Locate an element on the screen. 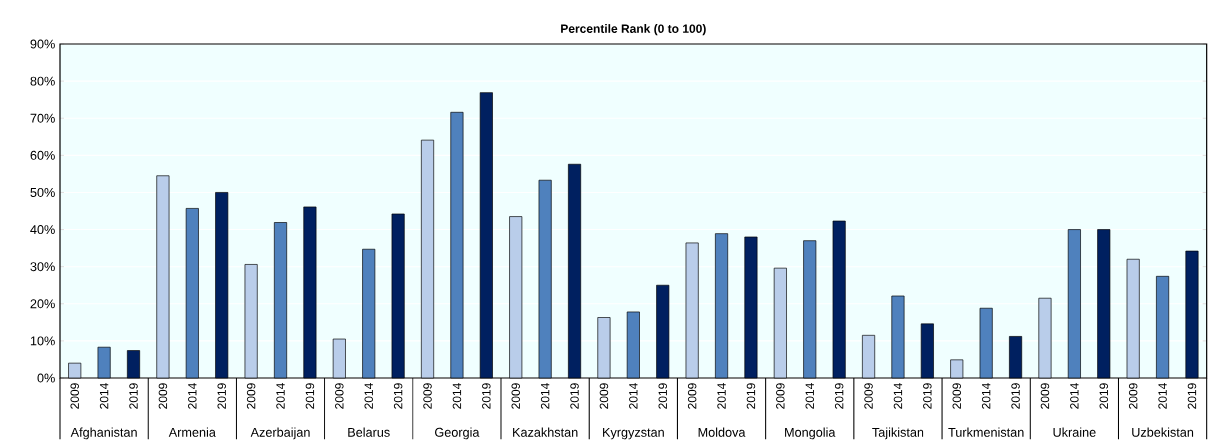 The image size is (1211, 440). y-tick-label: 20% is located at coordinates (42, 304).